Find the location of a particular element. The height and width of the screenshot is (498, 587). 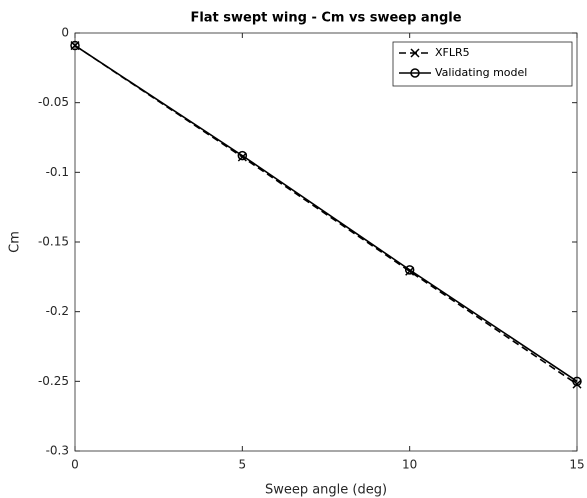

marker-x is located at coordinates (577, 384).